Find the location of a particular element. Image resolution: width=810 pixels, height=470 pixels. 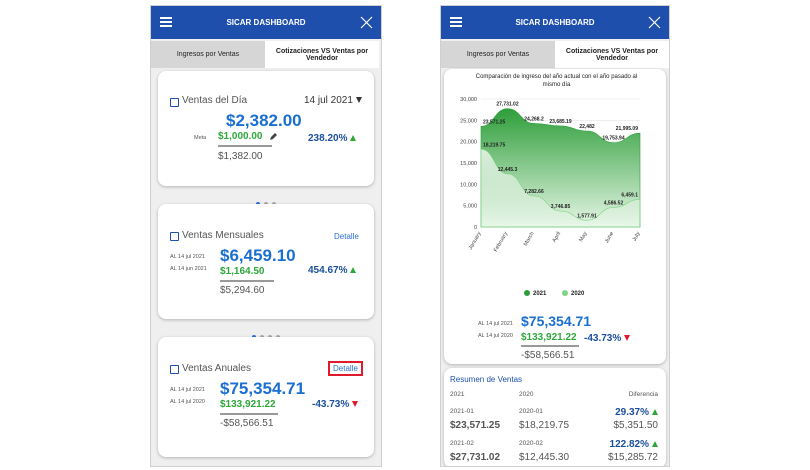

percent-text: 122.82% is located at coordinates (629, 444).